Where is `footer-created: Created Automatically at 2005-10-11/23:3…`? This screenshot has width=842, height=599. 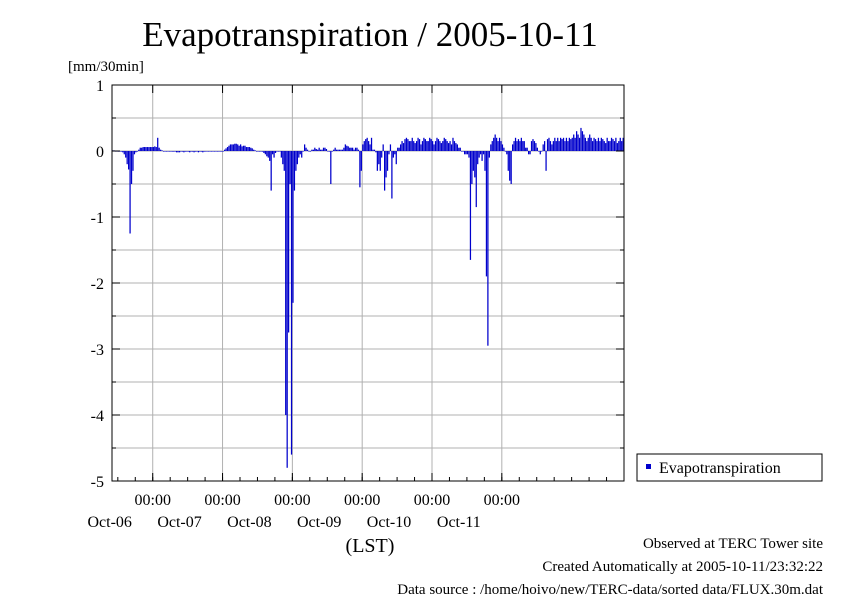 footer-created: Created Automatically at 2005-10-11/23:3… is located at coordinates (682, 567).